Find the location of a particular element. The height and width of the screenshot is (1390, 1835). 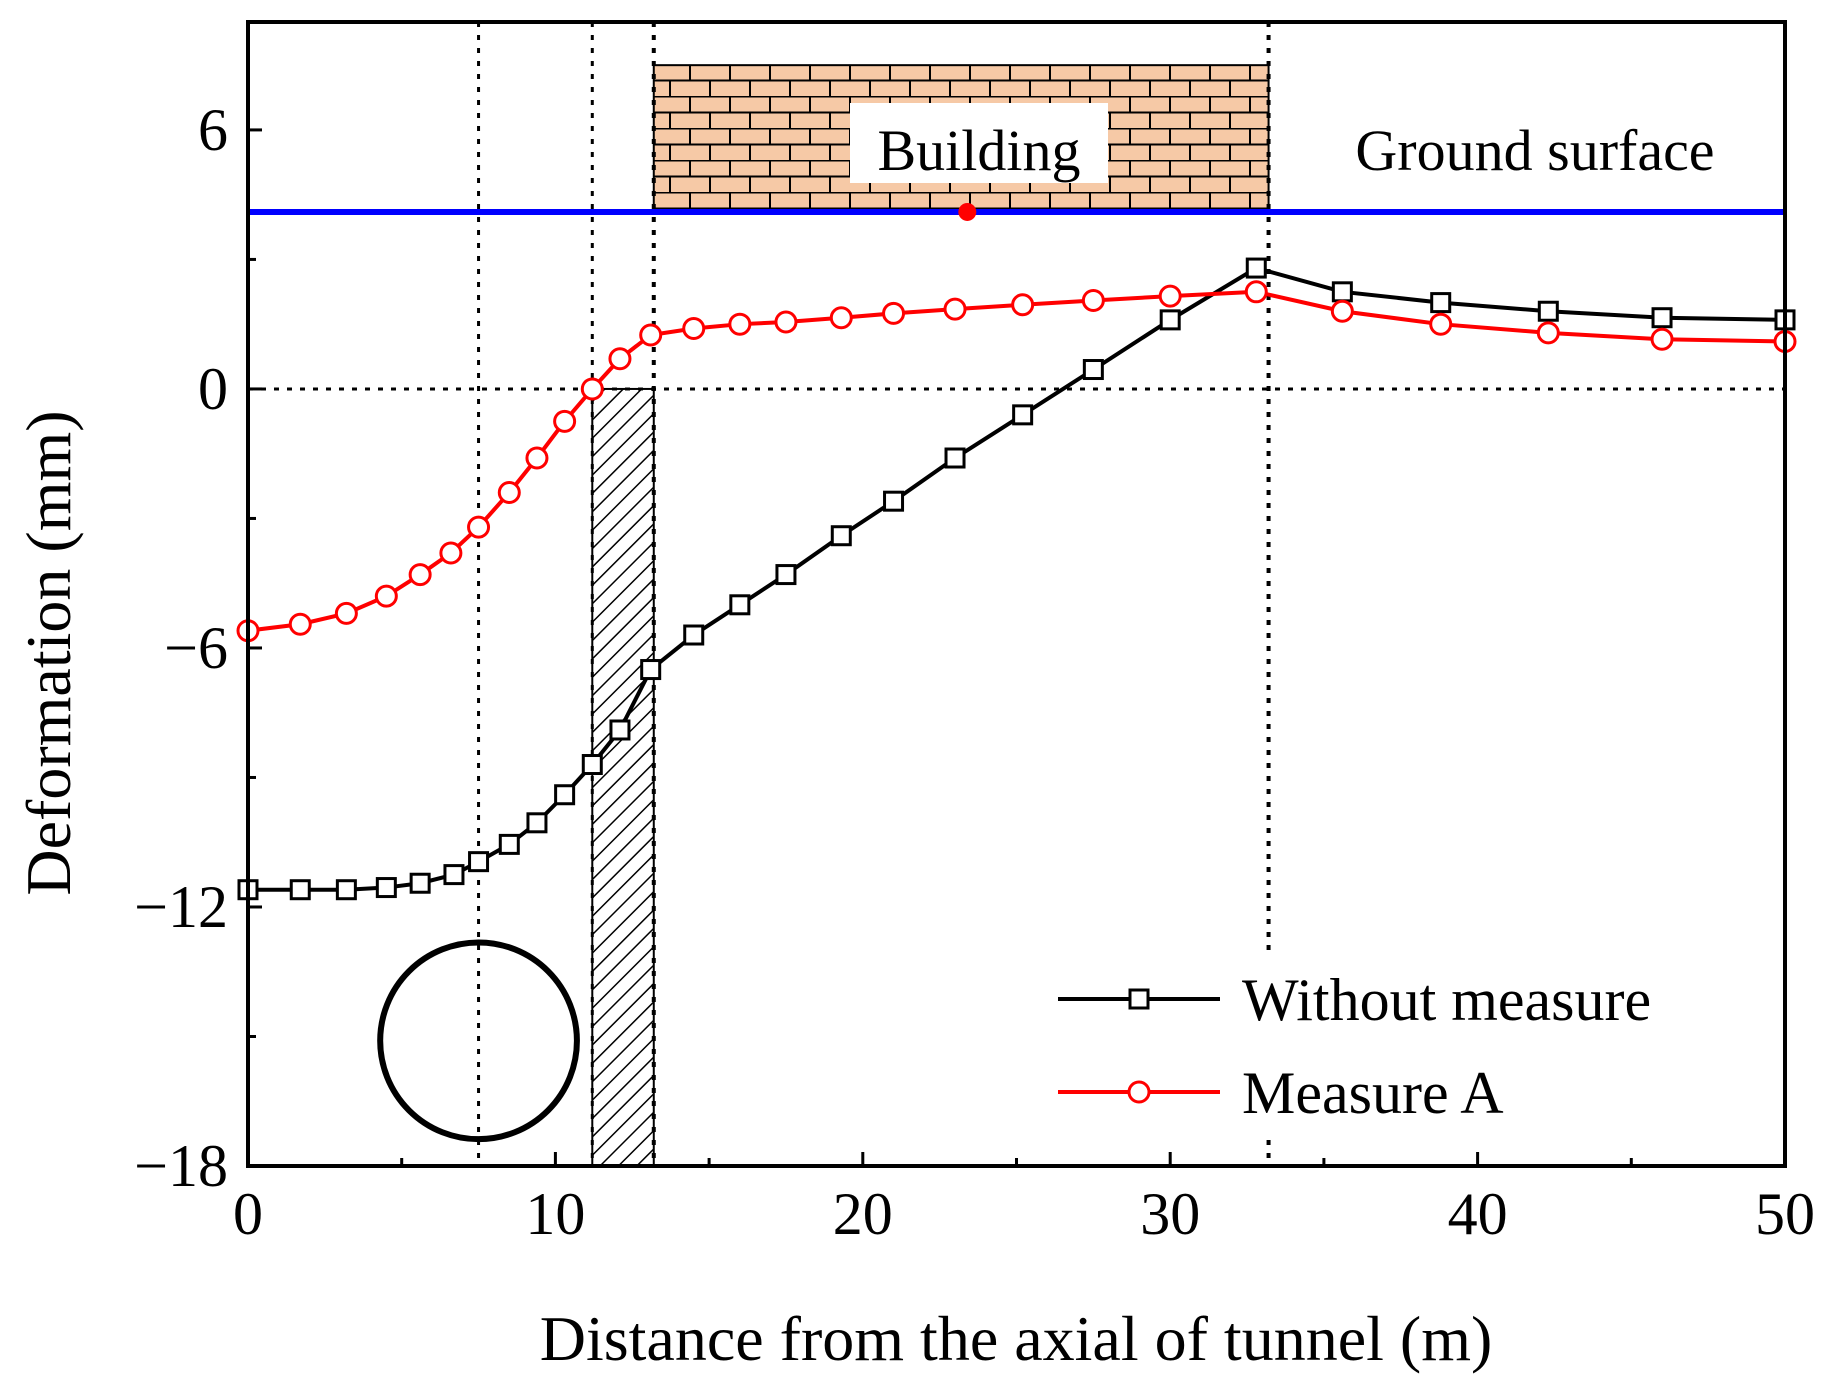

x-tick-label: 30 is located at coordinates (1170, 1214).